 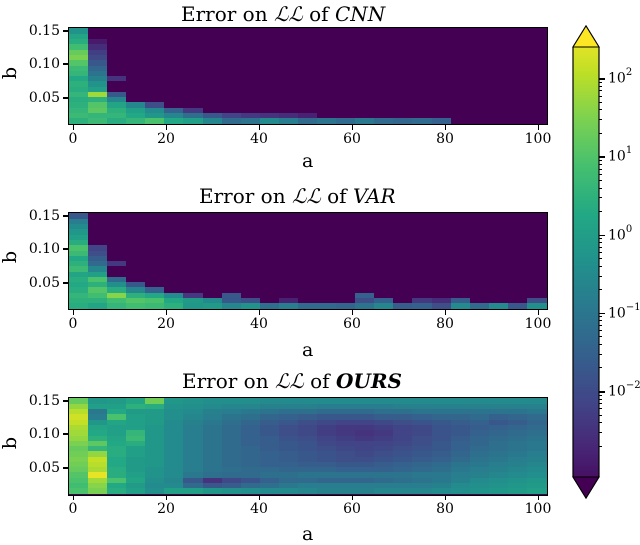 What do you see at coordinates (44, 64) in the screenshot?
I see `y-tick-label: 0.10` at bounding box center [44, 64].